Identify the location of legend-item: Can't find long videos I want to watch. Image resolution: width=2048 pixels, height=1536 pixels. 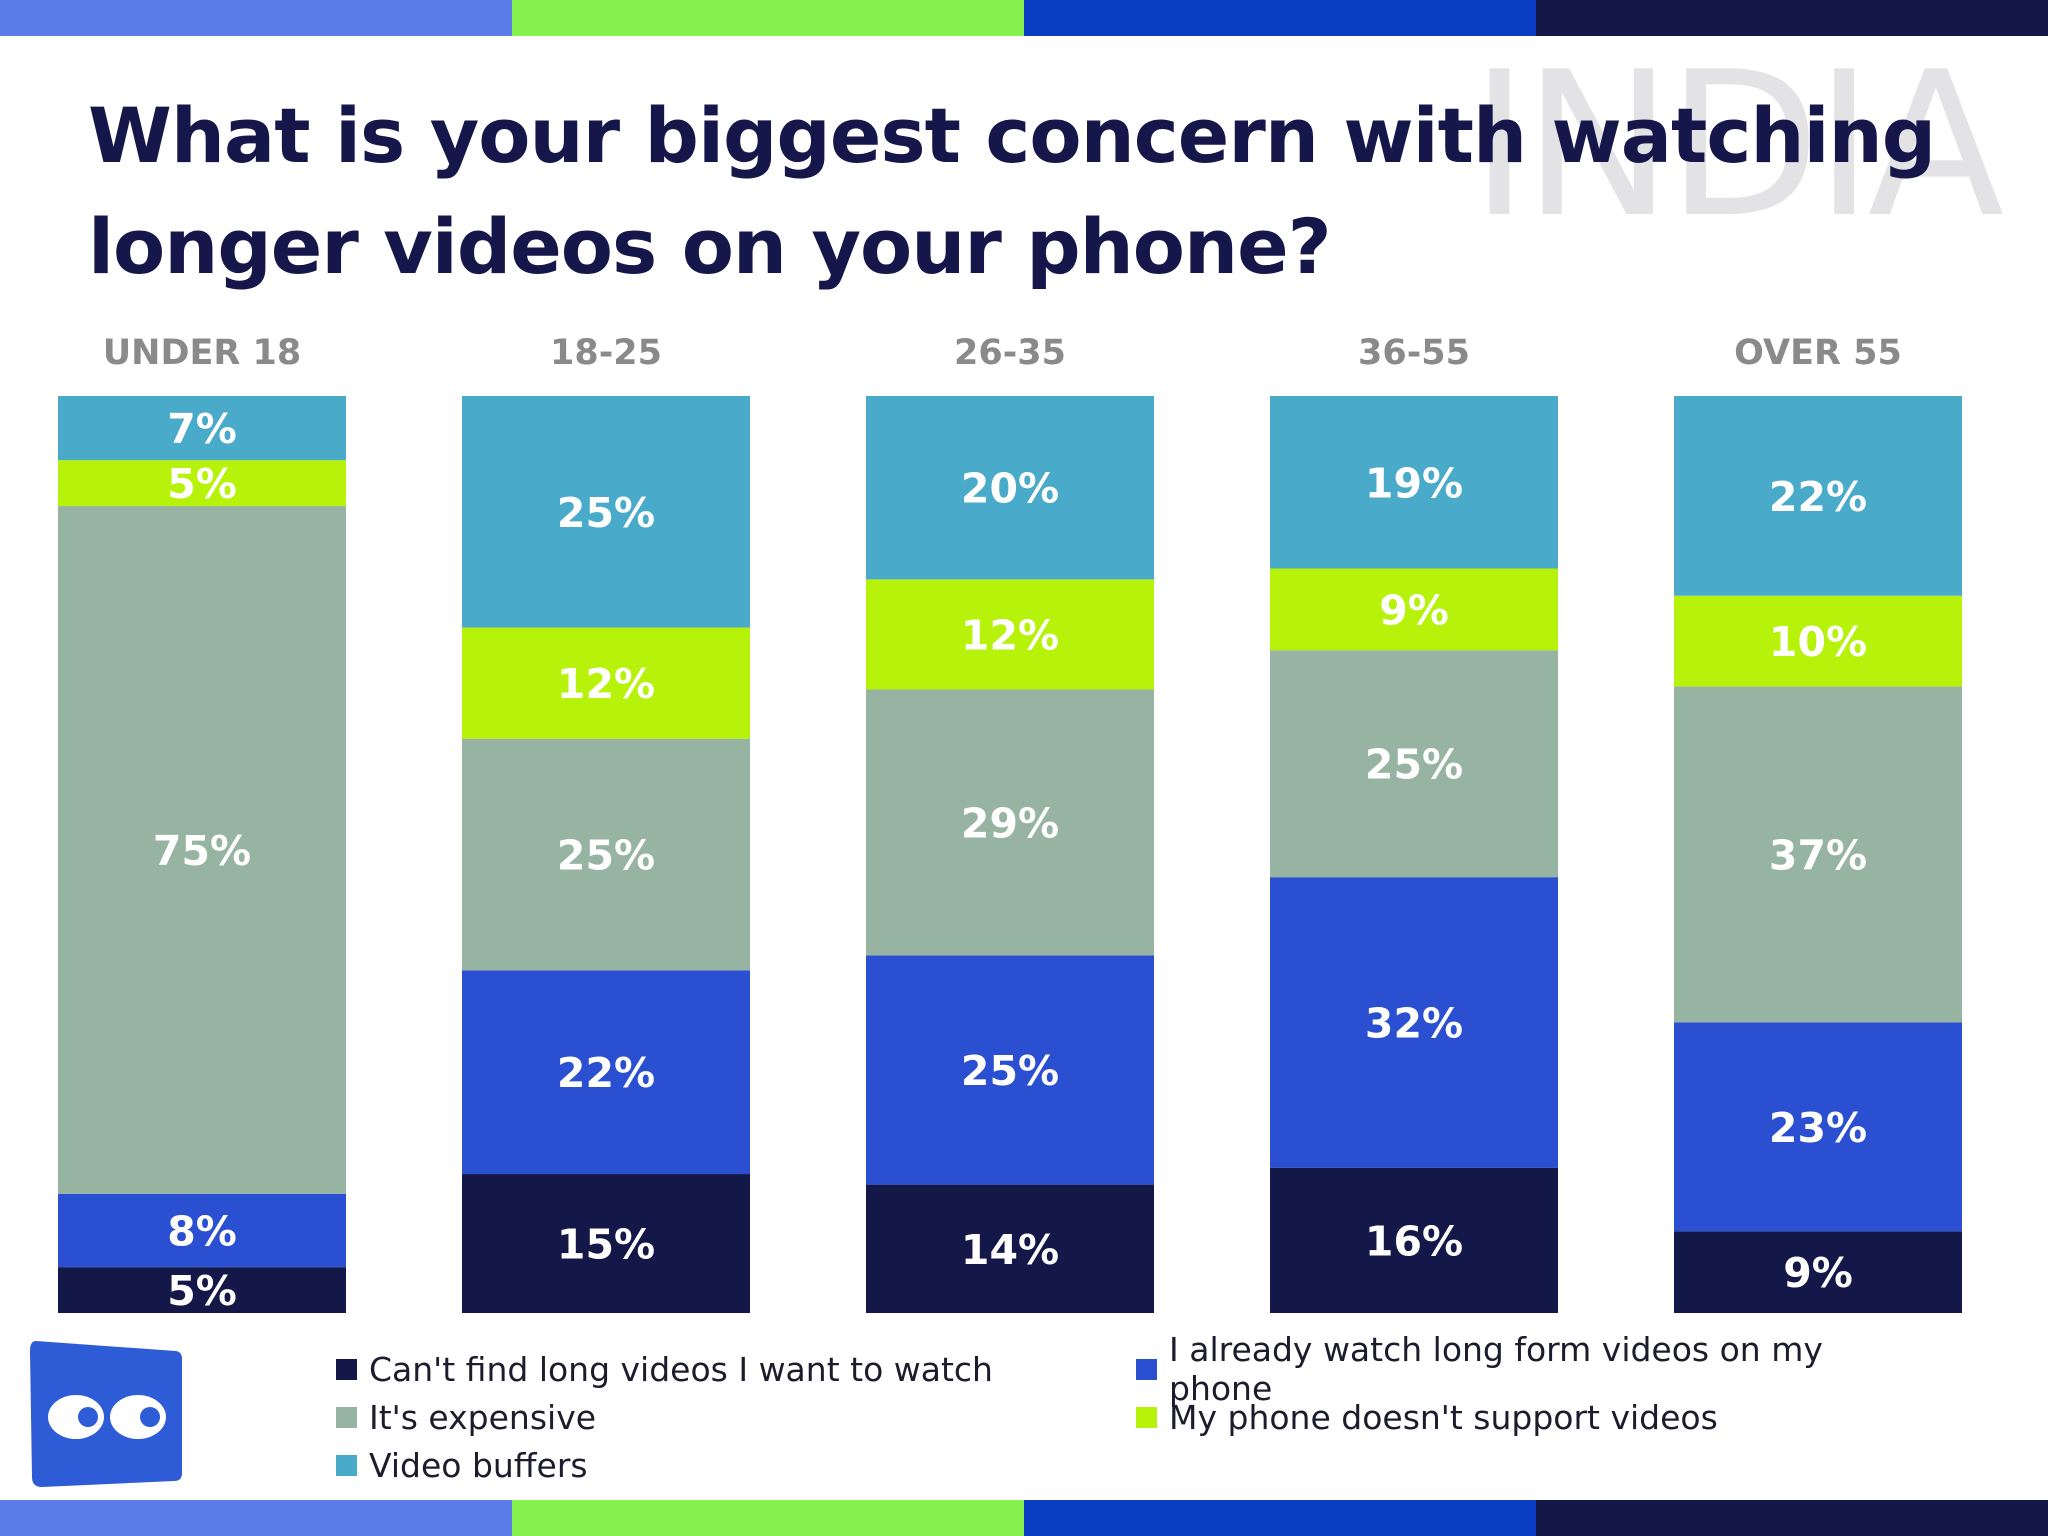
(736, 1369).